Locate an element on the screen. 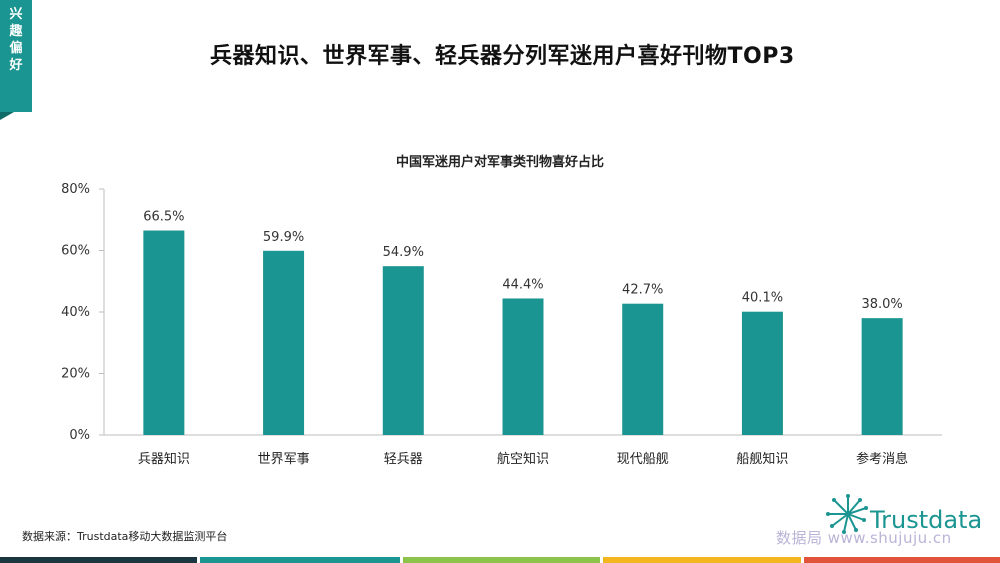  y-tick-label: 60% is located at coordinates (75, 251).